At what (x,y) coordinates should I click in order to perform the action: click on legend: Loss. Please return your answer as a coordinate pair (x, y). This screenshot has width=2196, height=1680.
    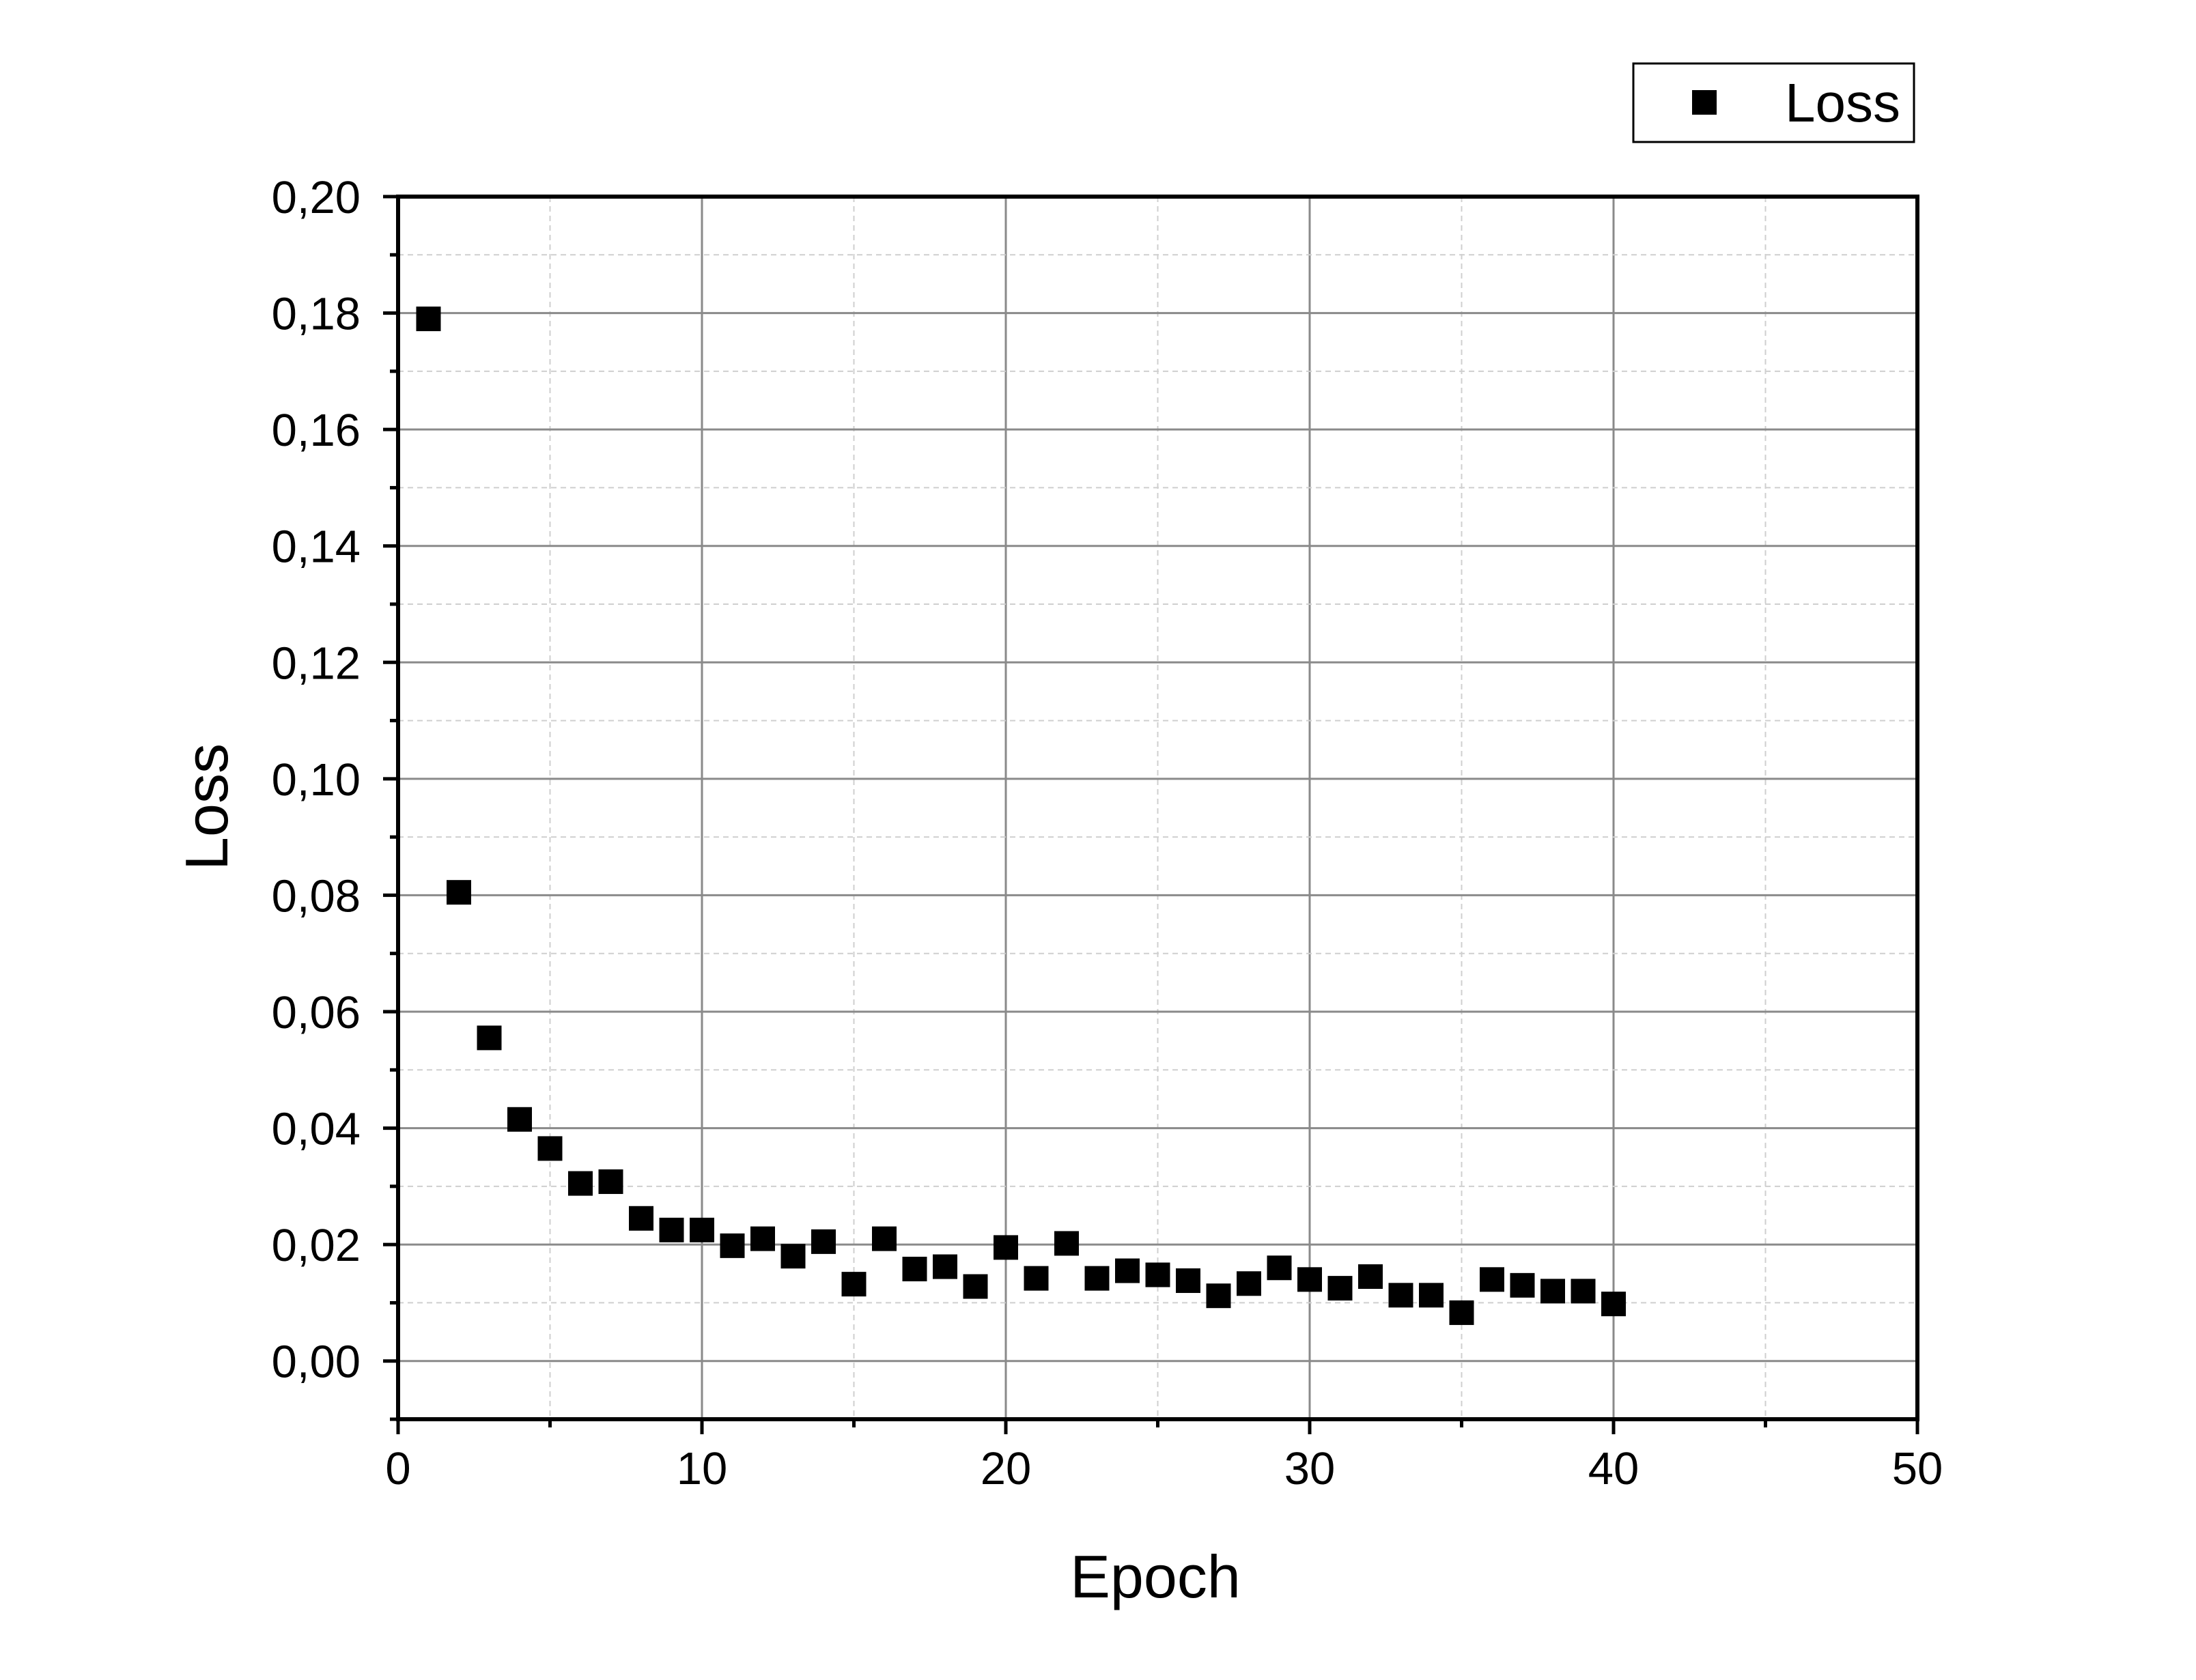
    Looking at the image, I should click on (1774, 102).